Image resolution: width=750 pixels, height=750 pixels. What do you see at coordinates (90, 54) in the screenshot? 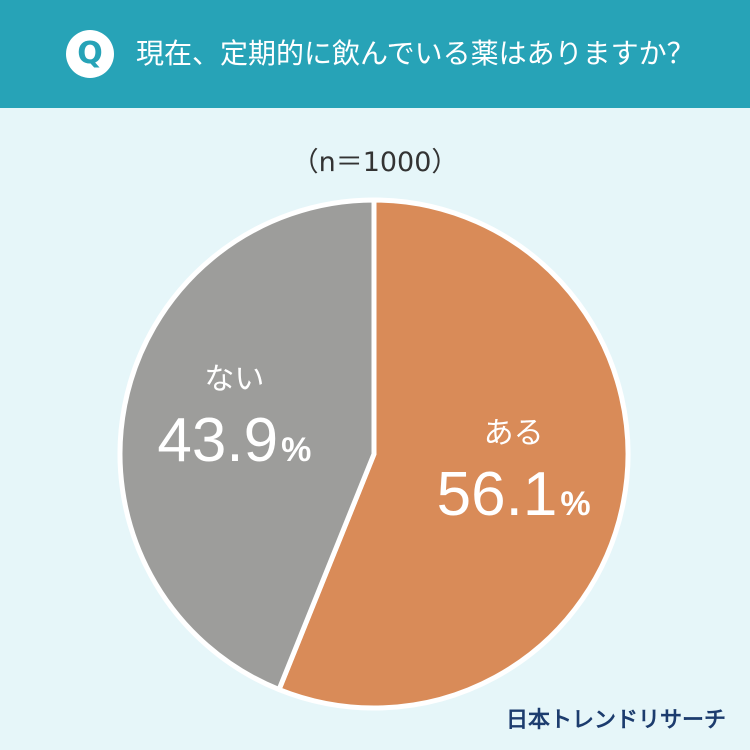
I see `q-badge-icon: Q` at bounding box center [90, 54].